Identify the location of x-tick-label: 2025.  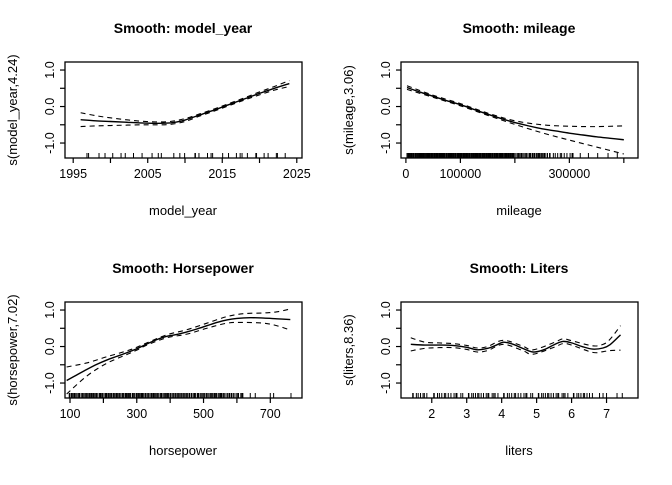
(297, 174).